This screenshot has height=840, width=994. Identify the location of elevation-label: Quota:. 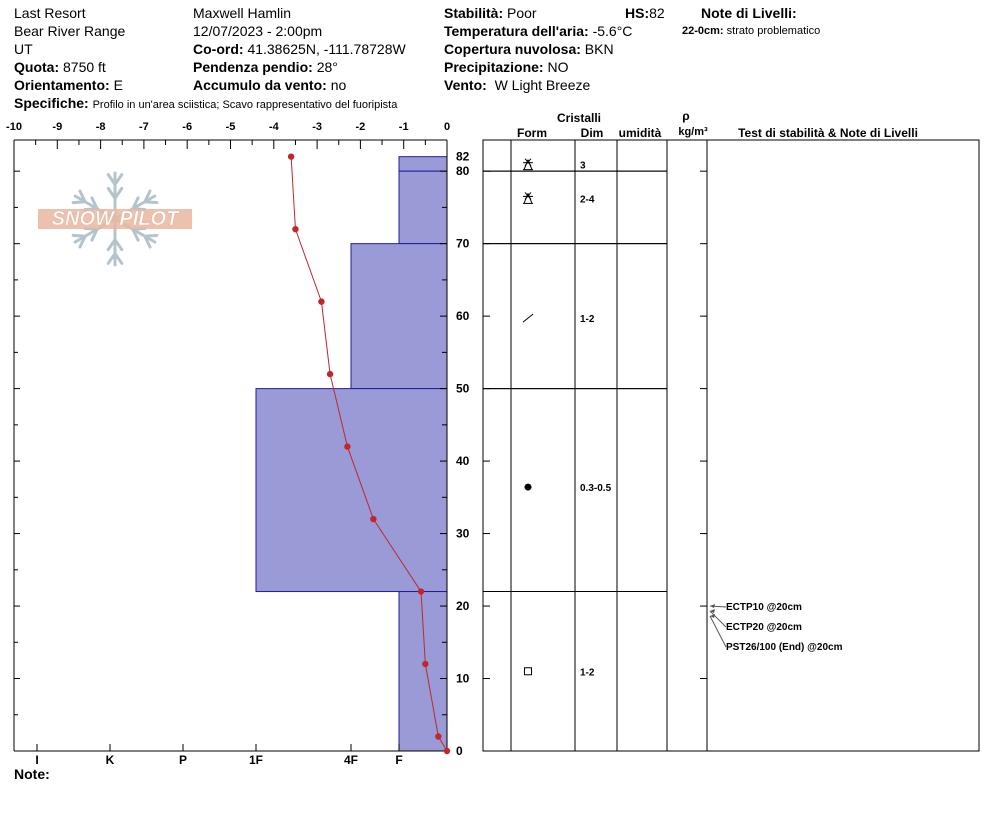
(37, 67).